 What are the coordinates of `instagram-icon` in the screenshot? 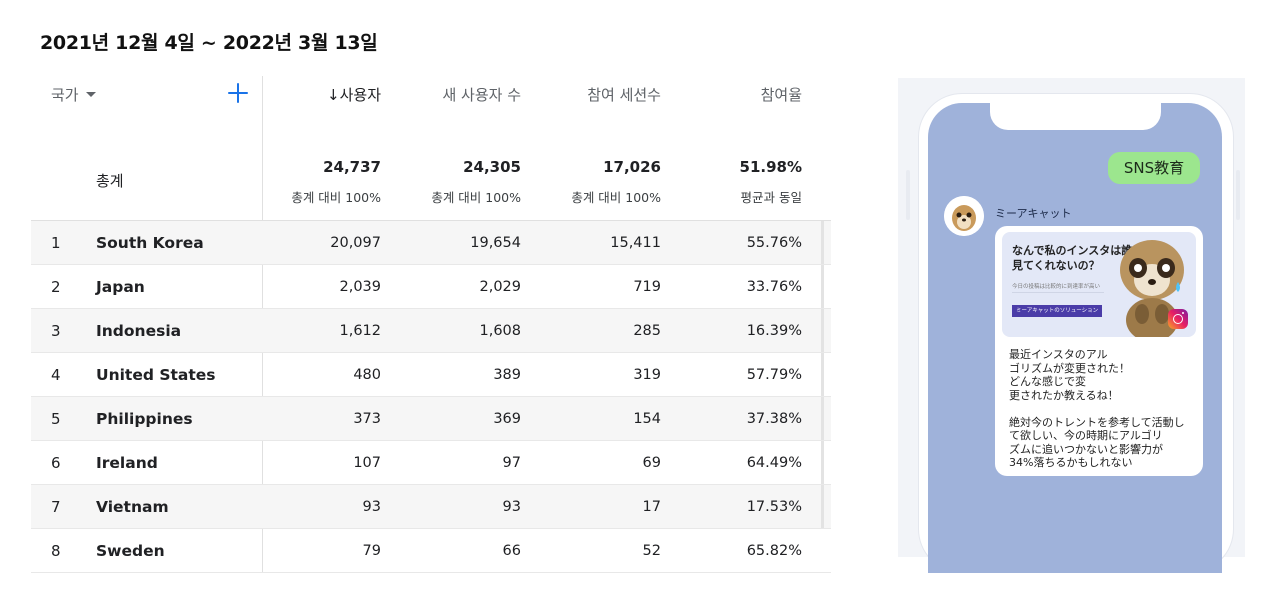 It's located at (1178, 319).